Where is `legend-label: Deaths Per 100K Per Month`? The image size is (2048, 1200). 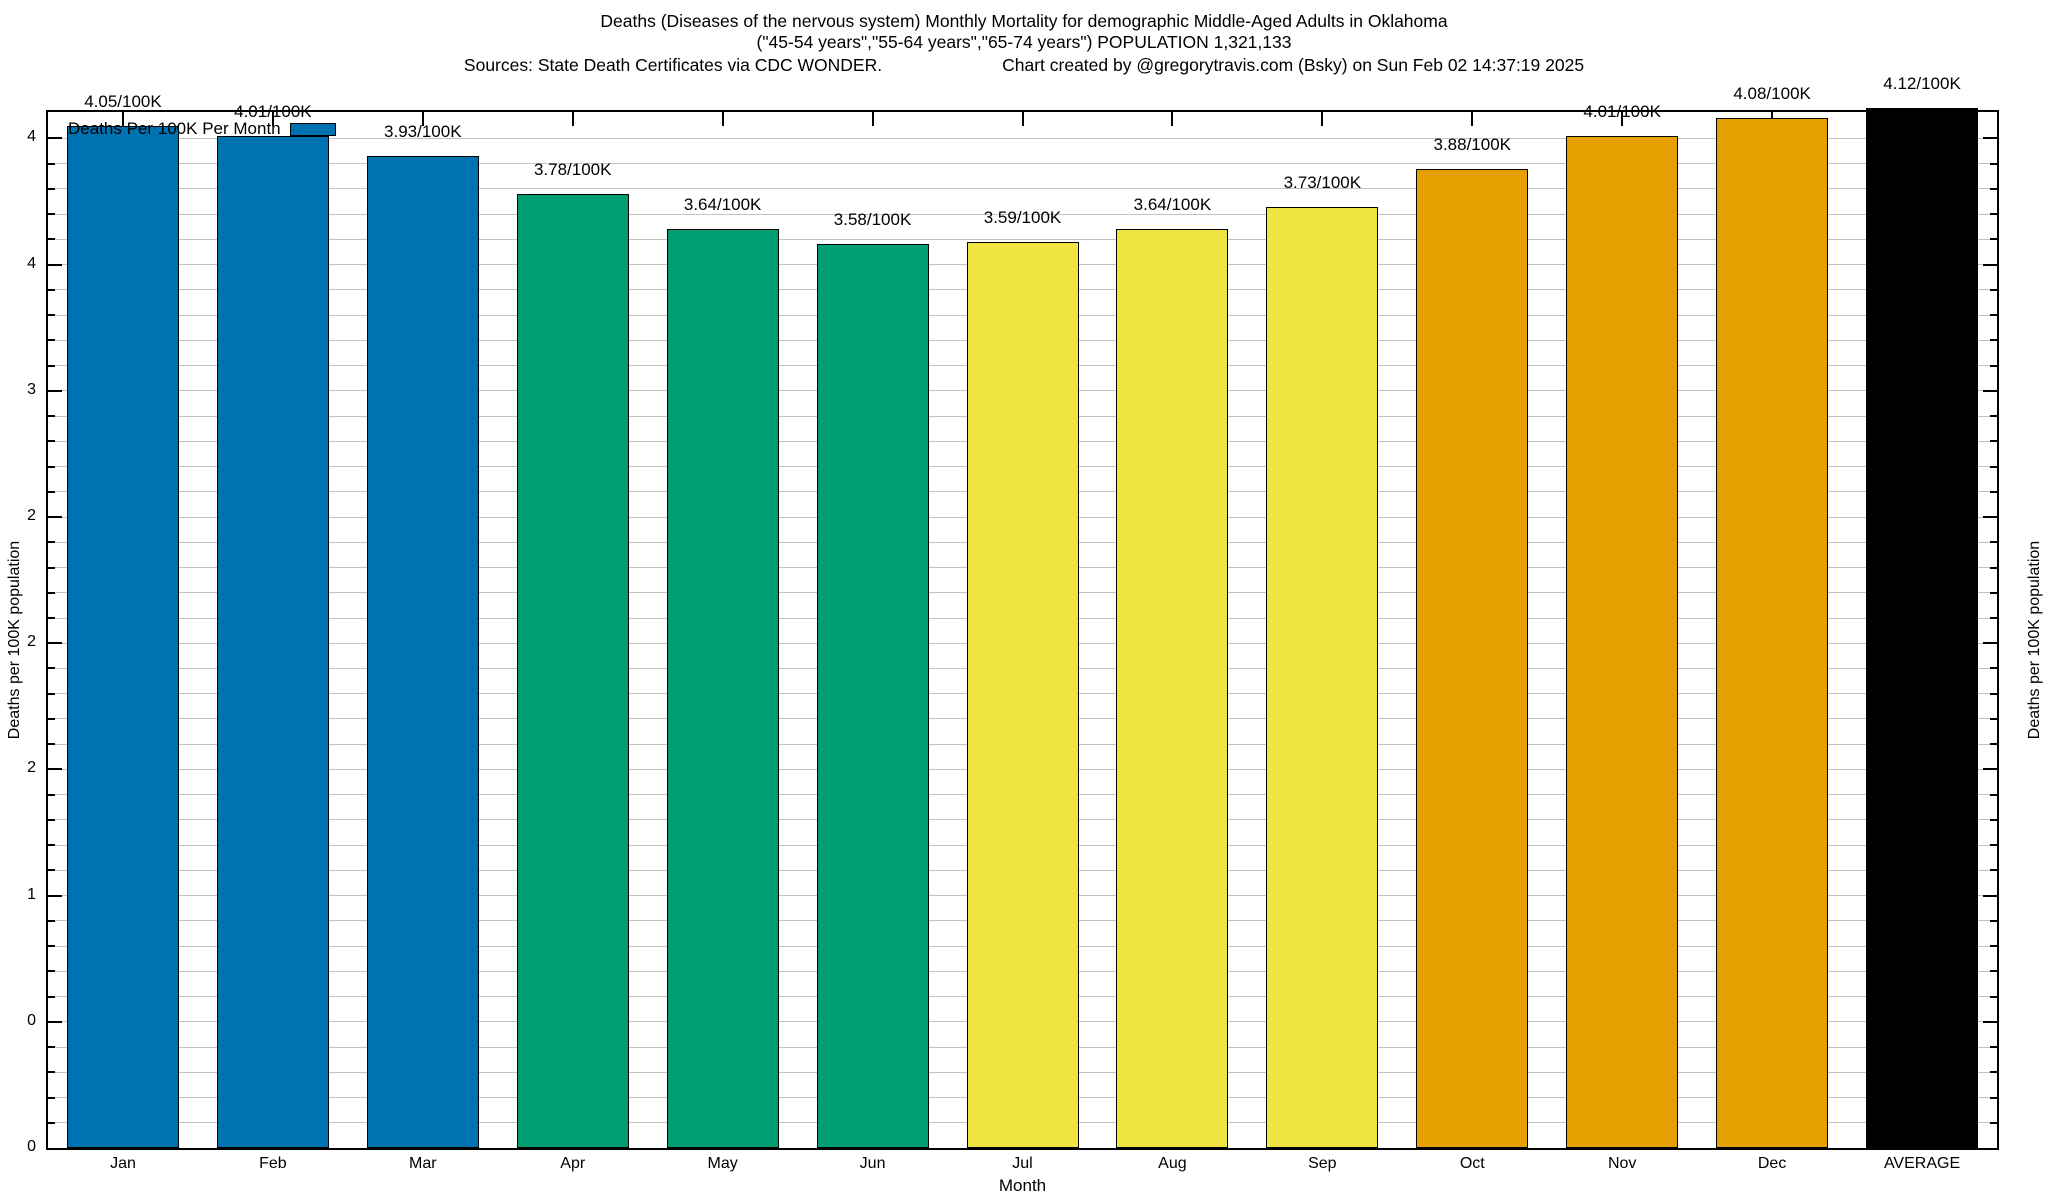
legend-label: Deaths Per 100K Per Month is located at coordinates (174, 128).